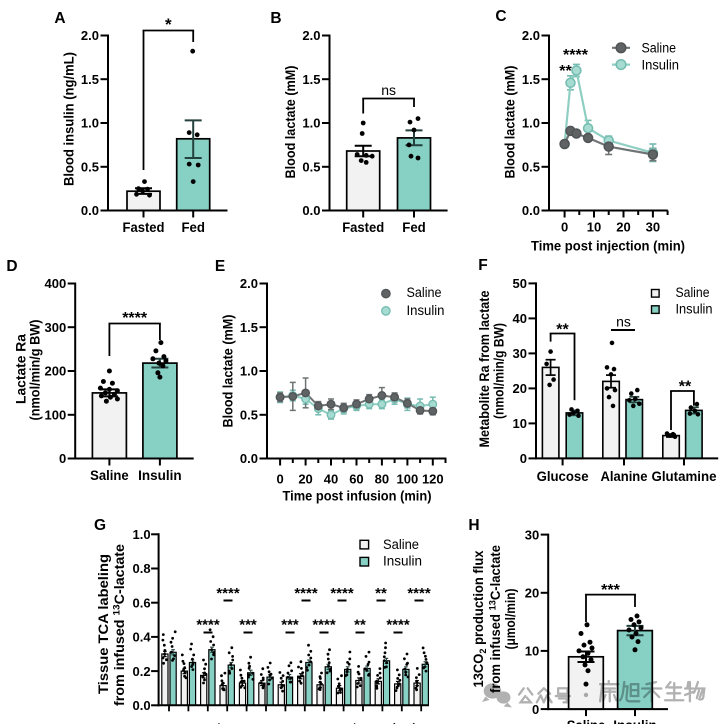  I want to click on svg-text: 400, so click(55, 283).